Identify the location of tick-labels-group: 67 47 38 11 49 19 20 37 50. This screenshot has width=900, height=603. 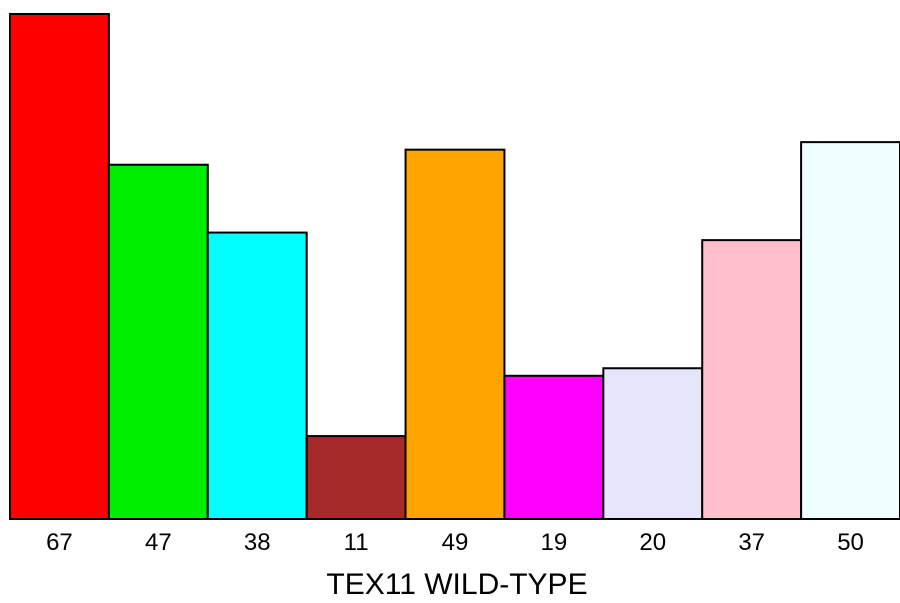
(455, 542).